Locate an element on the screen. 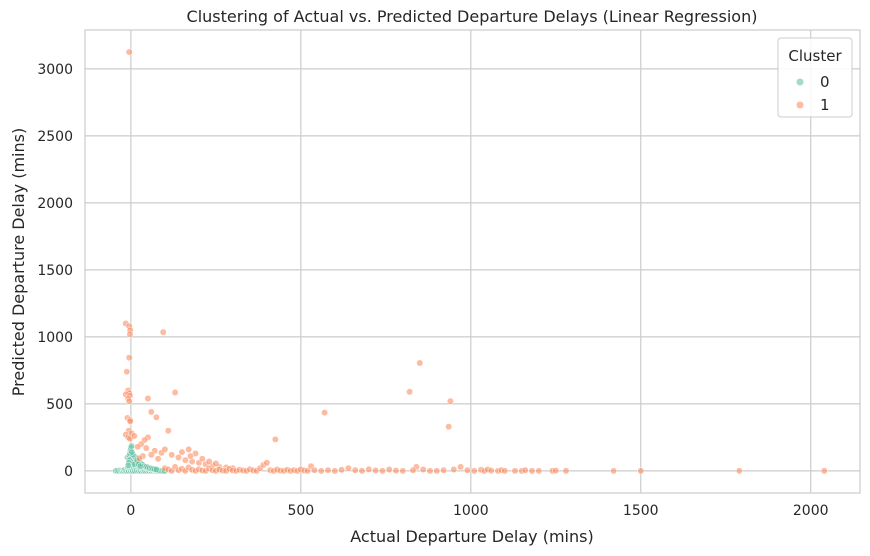 The image size is (870, 556). legend-title: Cluster is located at coordinates (815, 56).